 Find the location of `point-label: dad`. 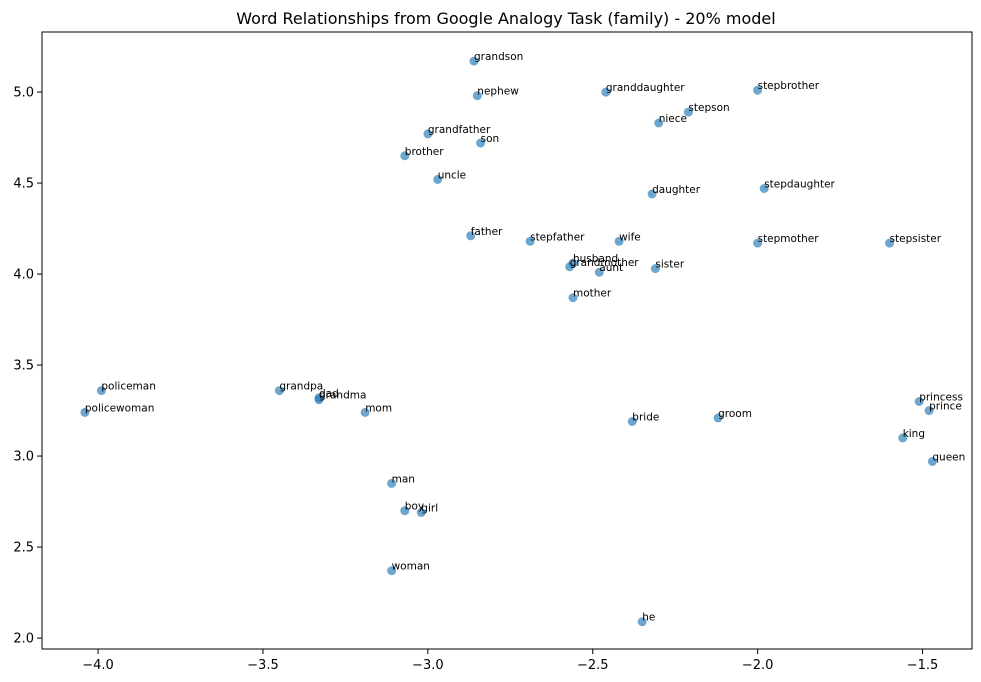

point-label: dad is located at coordinates (329, 394).